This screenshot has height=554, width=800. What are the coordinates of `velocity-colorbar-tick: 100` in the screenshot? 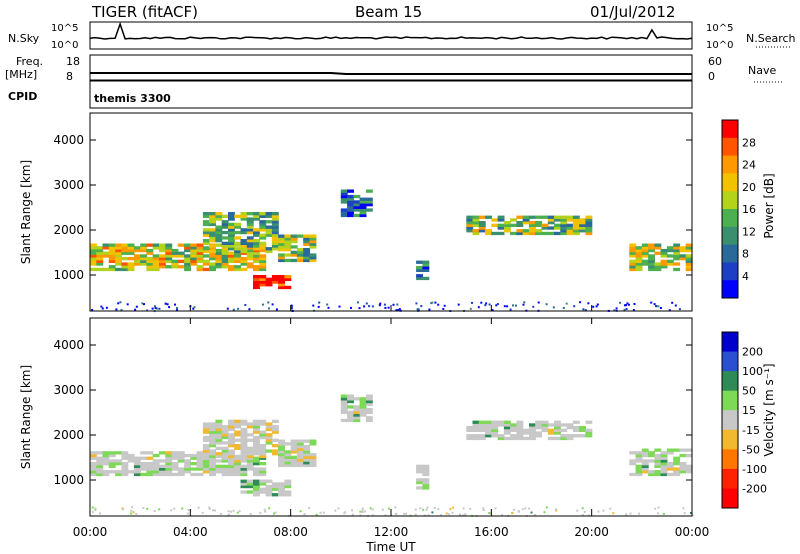 It's located at (752, 371).